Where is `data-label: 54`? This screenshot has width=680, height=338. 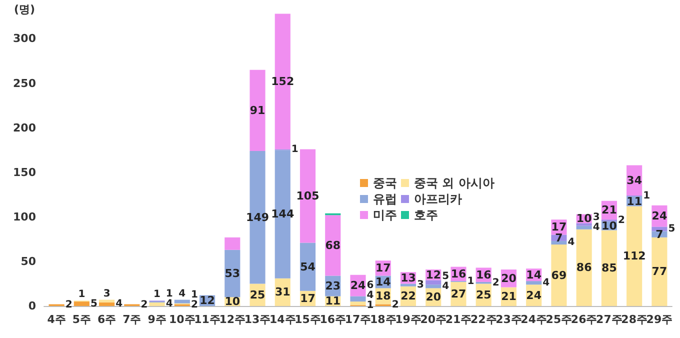 data-label: 54 is located at coordinates (308, 267).